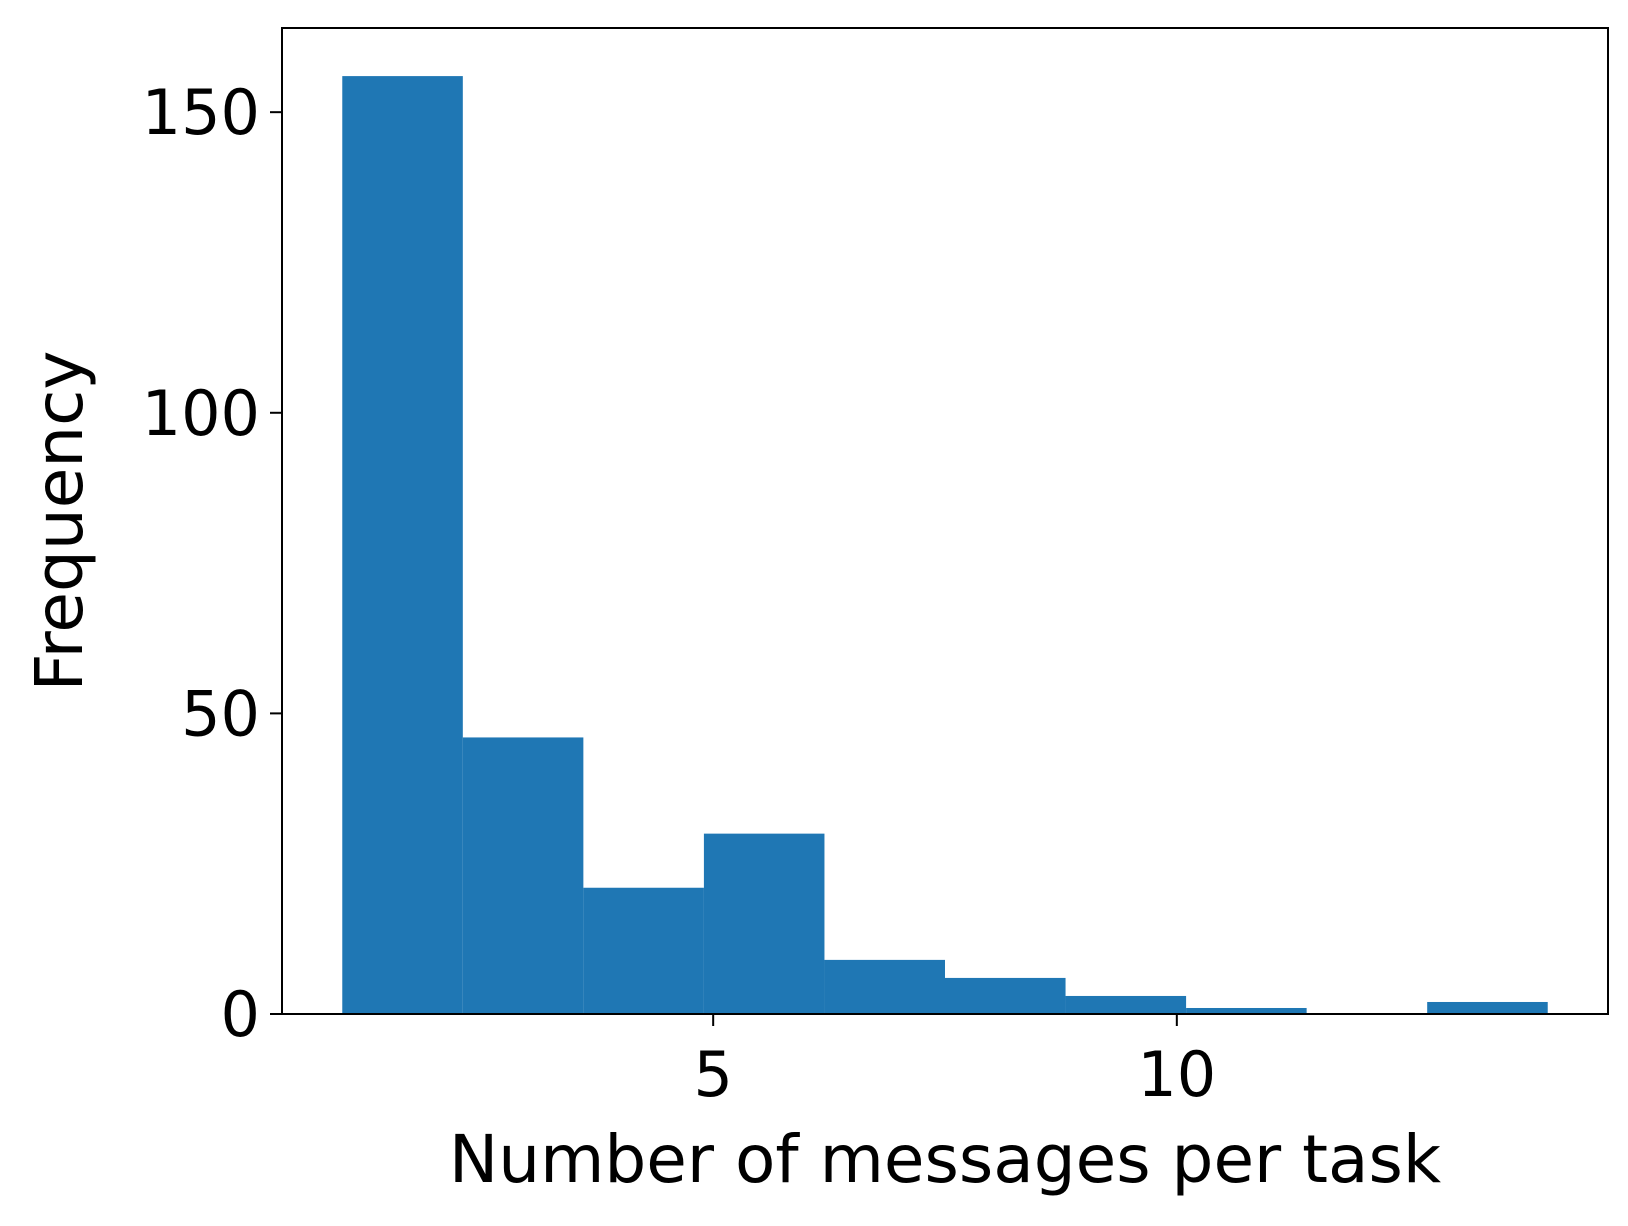  What do you see at coordinates (240, 1014) in the screenshot?
I see `y-tick-label: 0` at bounding box center [240, 1014].